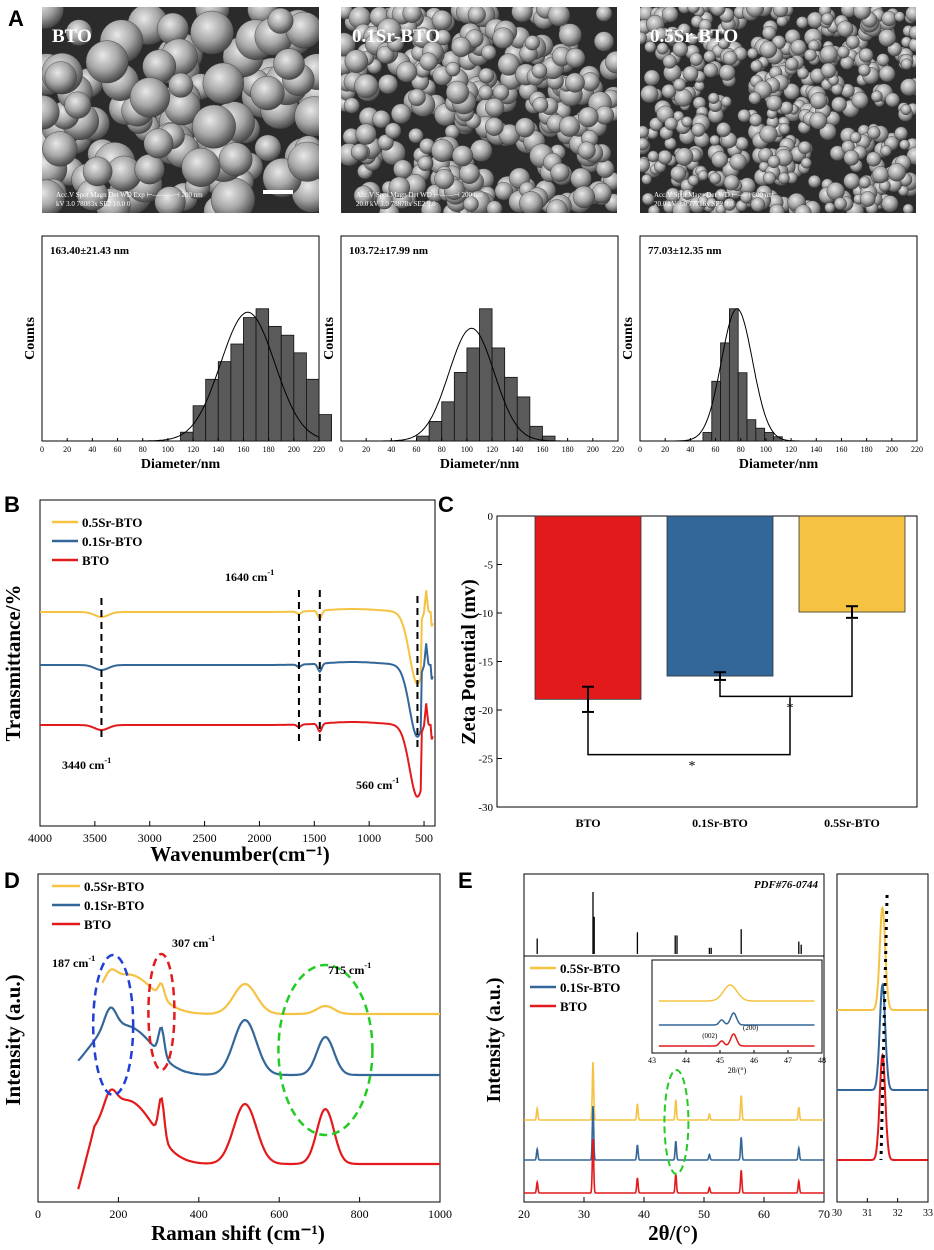 Image resolution: width=934 pixels, height=1250 pixels. What do you see at coordinates (469, 662) in the screenshot?
I see `y-axis-label: Zeta Potential (mv)` at bounding box center [469, 662].